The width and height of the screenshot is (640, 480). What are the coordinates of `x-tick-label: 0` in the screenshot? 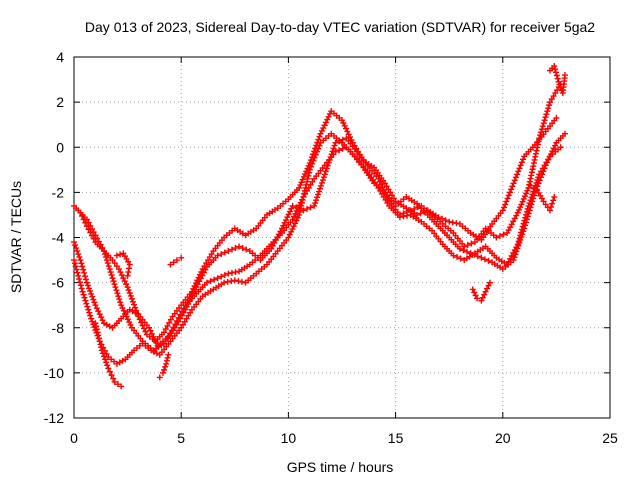 It's located at (74, 438).